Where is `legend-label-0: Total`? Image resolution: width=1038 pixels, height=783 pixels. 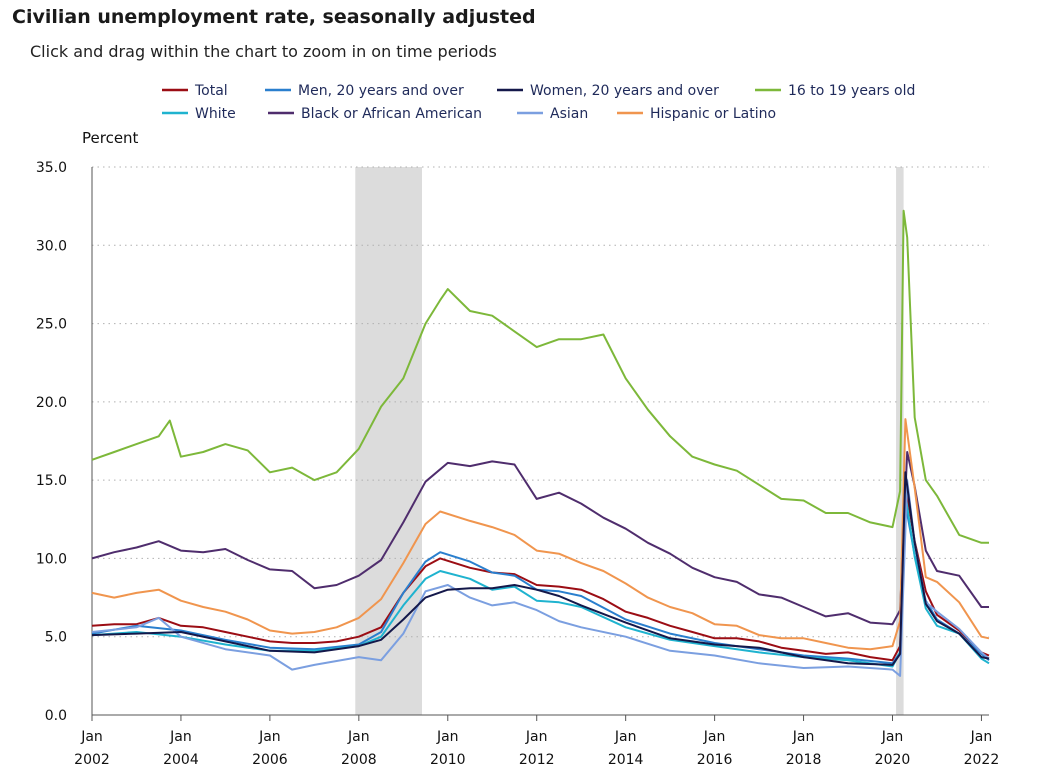
legend-label-0: Total is located at coordinates (211, 91).